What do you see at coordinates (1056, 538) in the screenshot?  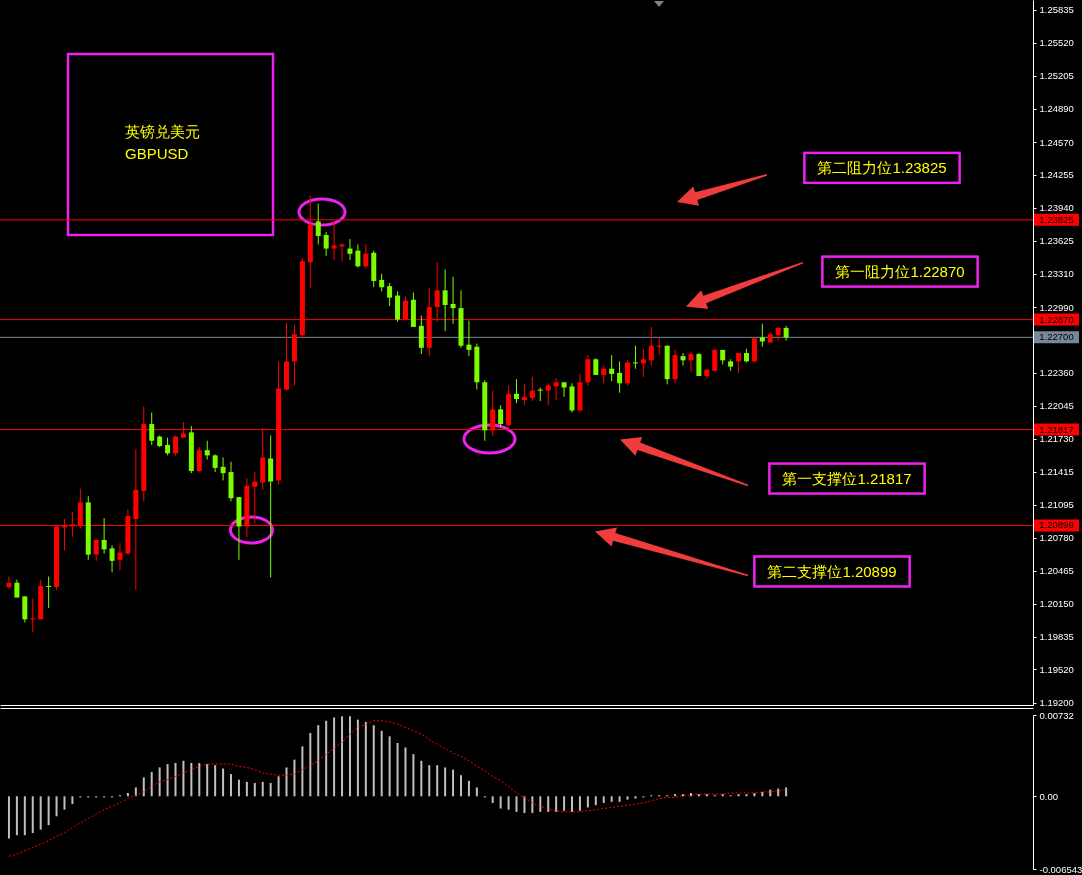 I see `y-tick-label: 1.20780` at bounding box center [1056, 538].